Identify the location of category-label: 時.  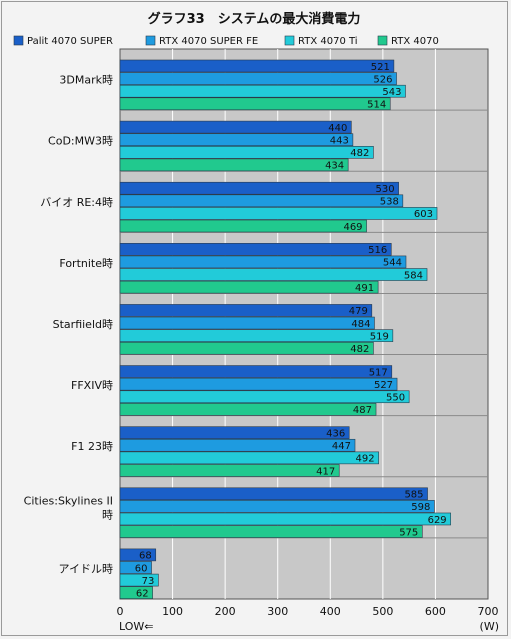
(107, 514).